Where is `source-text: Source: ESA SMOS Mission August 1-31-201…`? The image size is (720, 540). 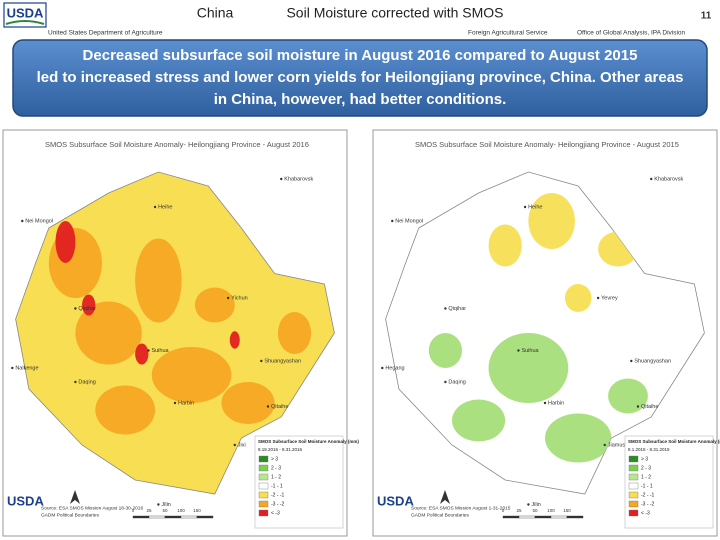
source-text: Source: ESA SMOS Mission August 1-31-201… is located at coordinates (461, 508).